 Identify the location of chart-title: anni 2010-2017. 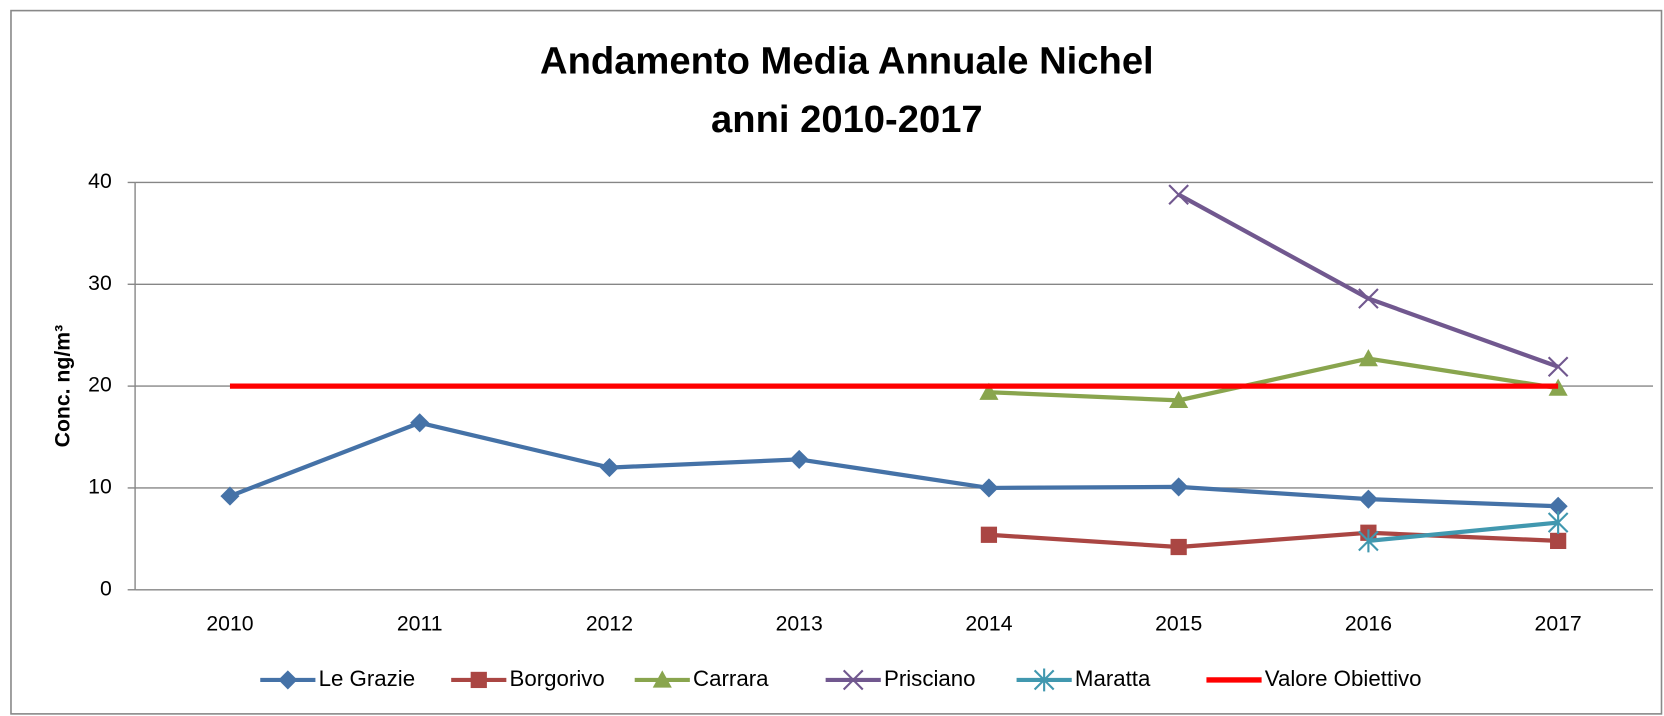
(847, 119).